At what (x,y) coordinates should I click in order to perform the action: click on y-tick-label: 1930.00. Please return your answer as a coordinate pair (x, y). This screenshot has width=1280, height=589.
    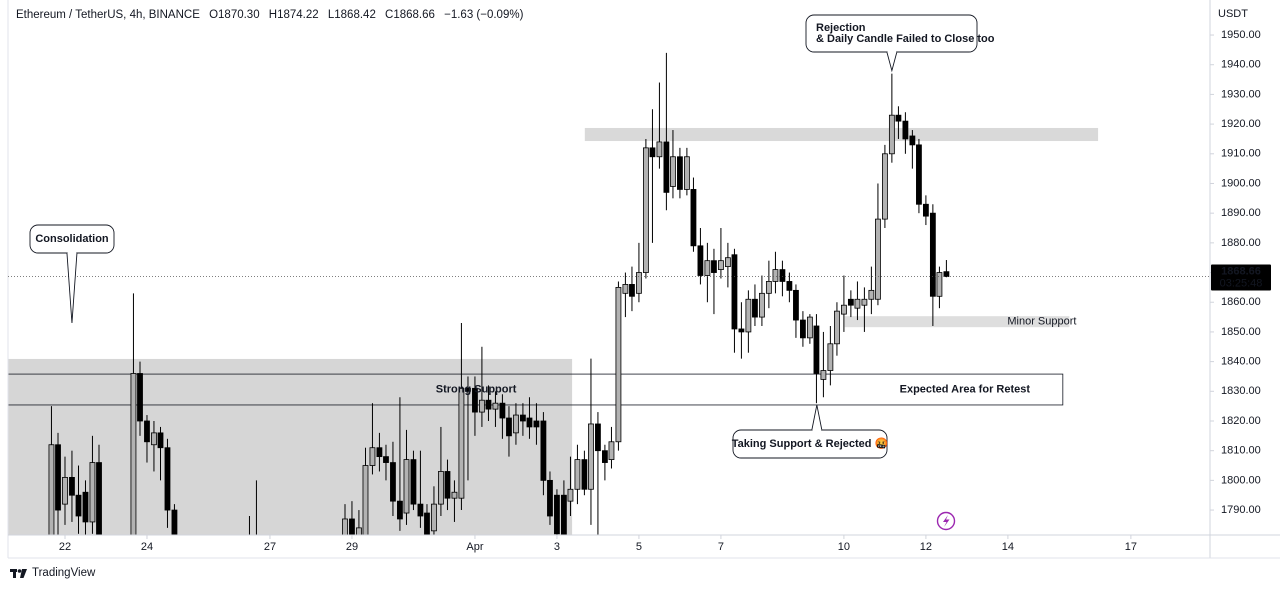
    Looking at the image, I should click on (1241, 94).